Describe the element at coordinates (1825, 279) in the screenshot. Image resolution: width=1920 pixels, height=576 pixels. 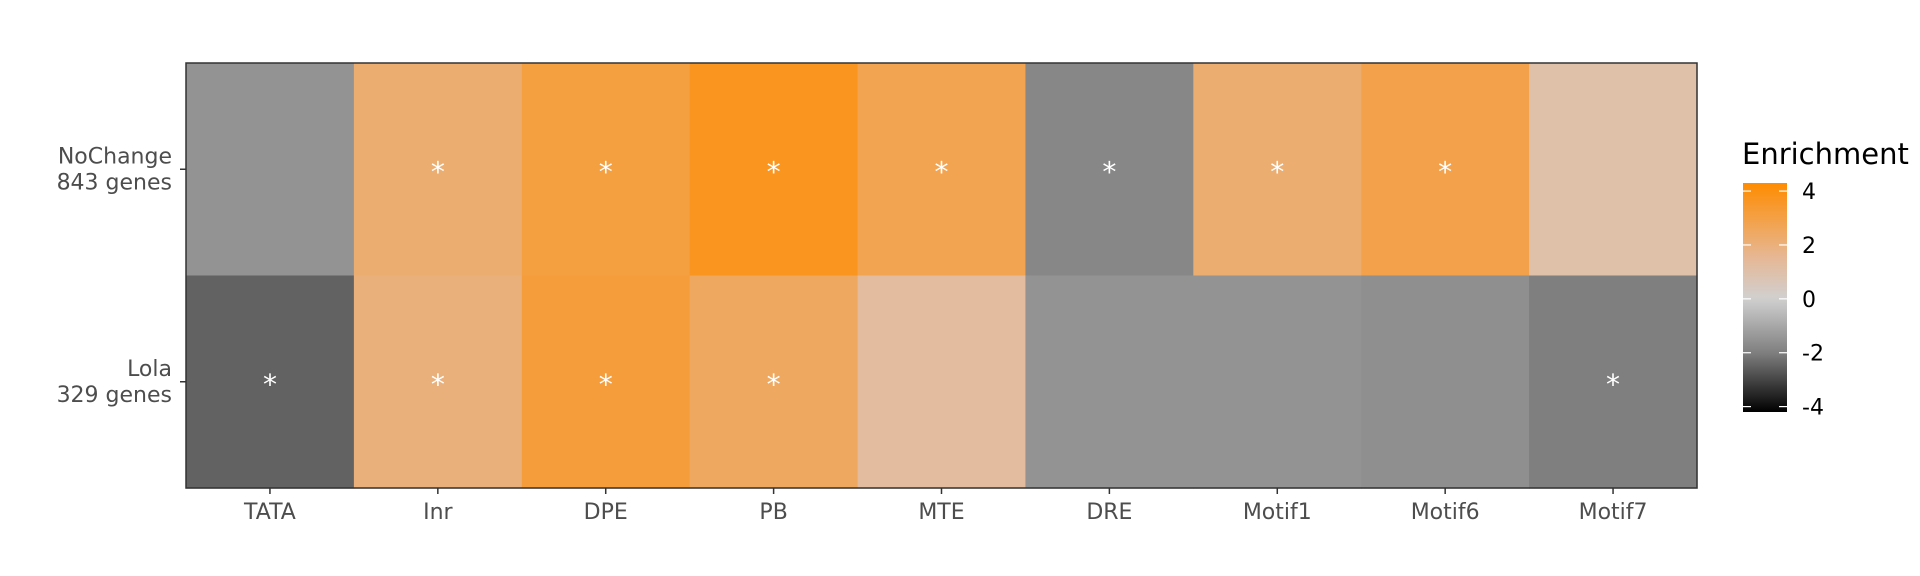
I see `legend: Enrichment 4 2 0 -2 -4` at that location.